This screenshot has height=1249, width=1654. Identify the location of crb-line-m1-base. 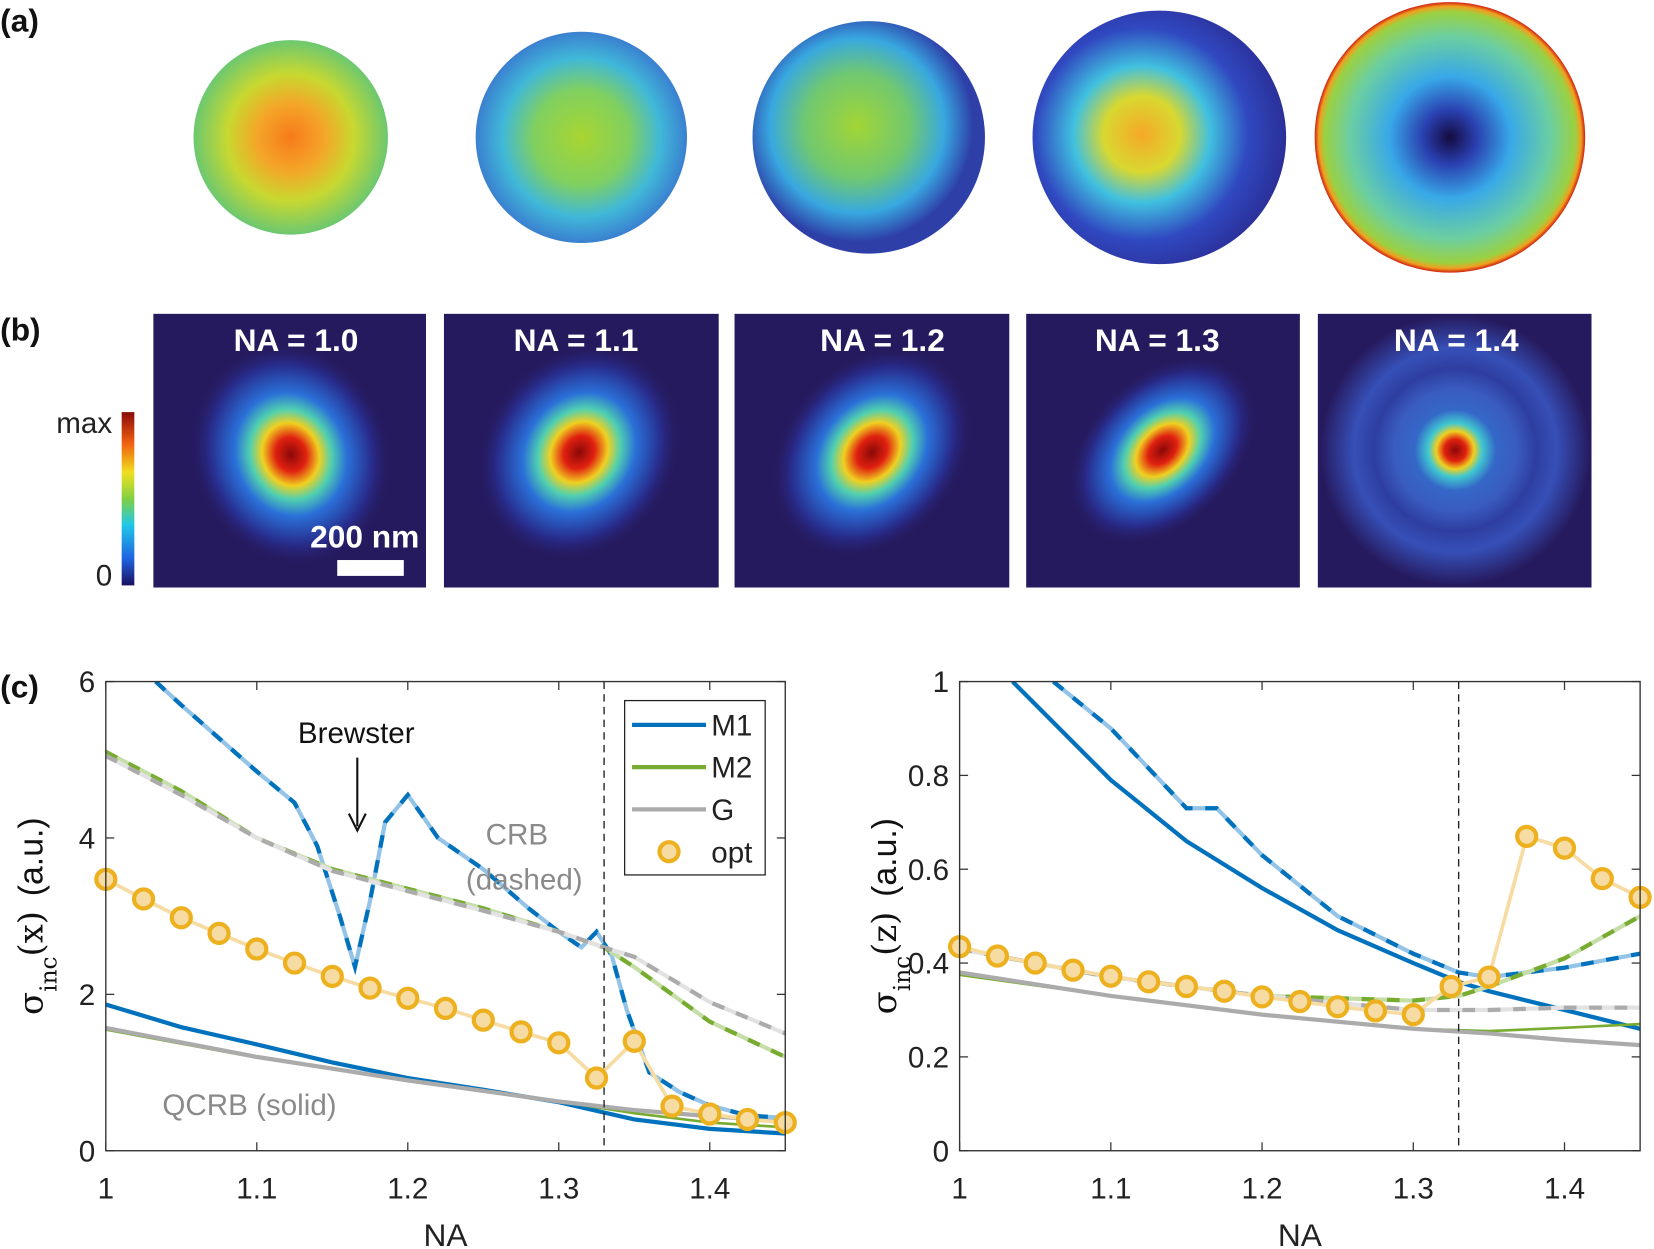
(470, 900).